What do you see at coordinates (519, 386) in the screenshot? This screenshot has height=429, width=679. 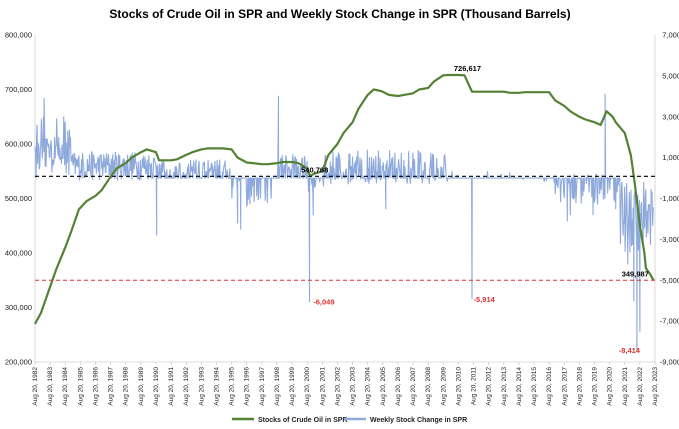 I see `x-tick-label: Aug 20, 2014` at bounding box center [519, 386].